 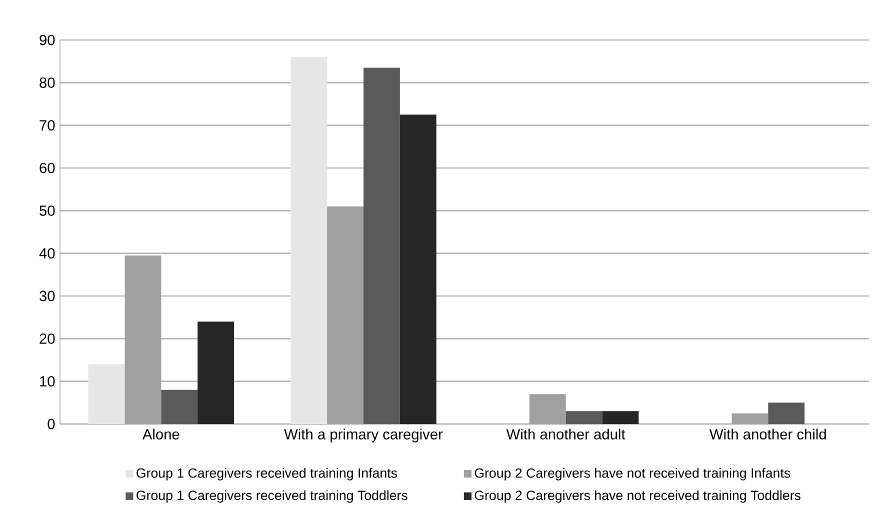 I want to click on x-tick-label: Alone, so click(x=161, y=434).